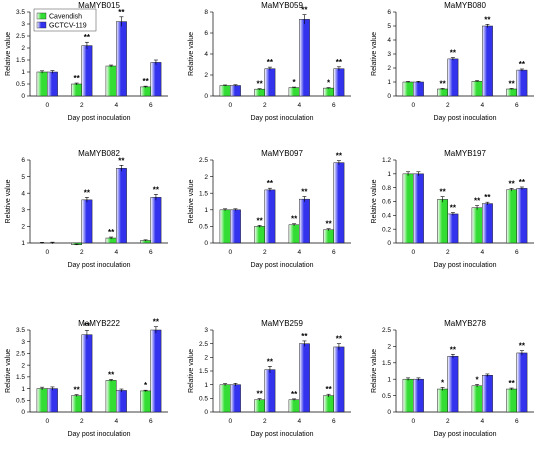 The image size is (550, 460). What do you see at coordinates (389, 26) in the screenshot?
I see `y-tick-label: 5` at bounding box center [389, 26].